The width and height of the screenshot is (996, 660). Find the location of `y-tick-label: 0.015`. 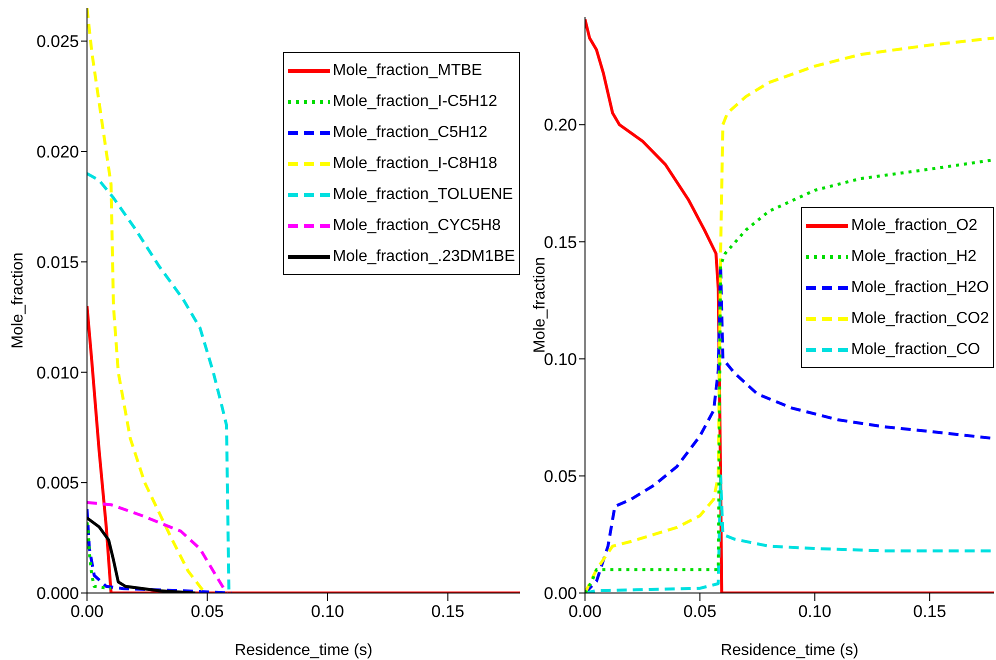

y-tick-label: 0.015 is located at coordinates (57, 262).